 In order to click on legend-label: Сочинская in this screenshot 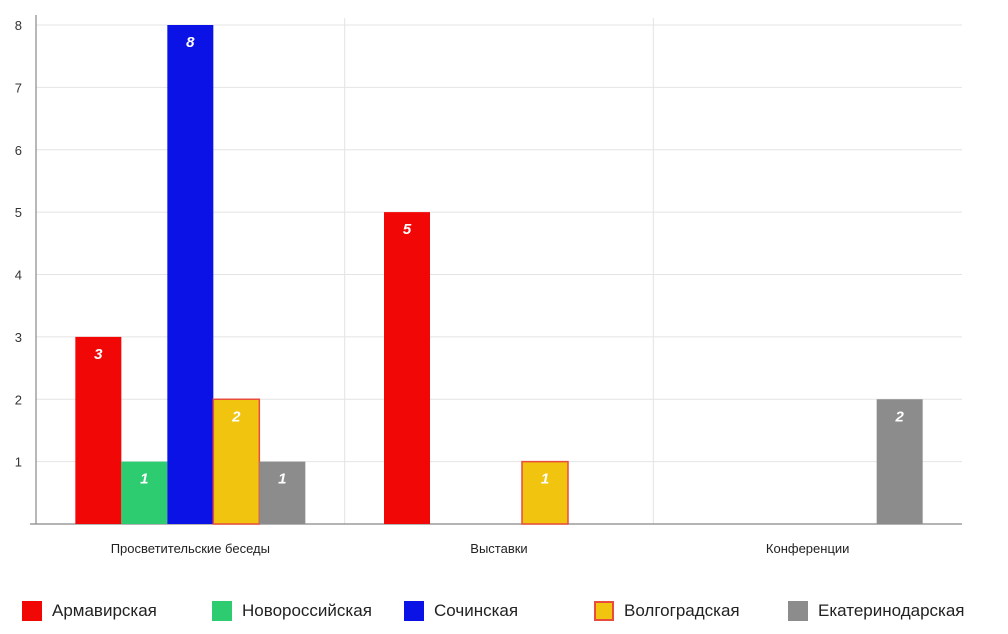, I will do `click(476, 610)`.